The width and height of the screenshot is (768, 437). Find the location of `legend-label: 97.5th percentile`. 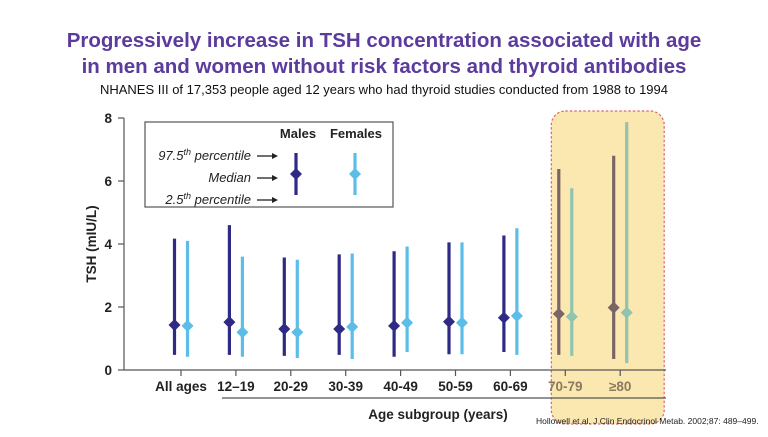

legend-label: 97.5th percentile is located at coordinates (204, 155).